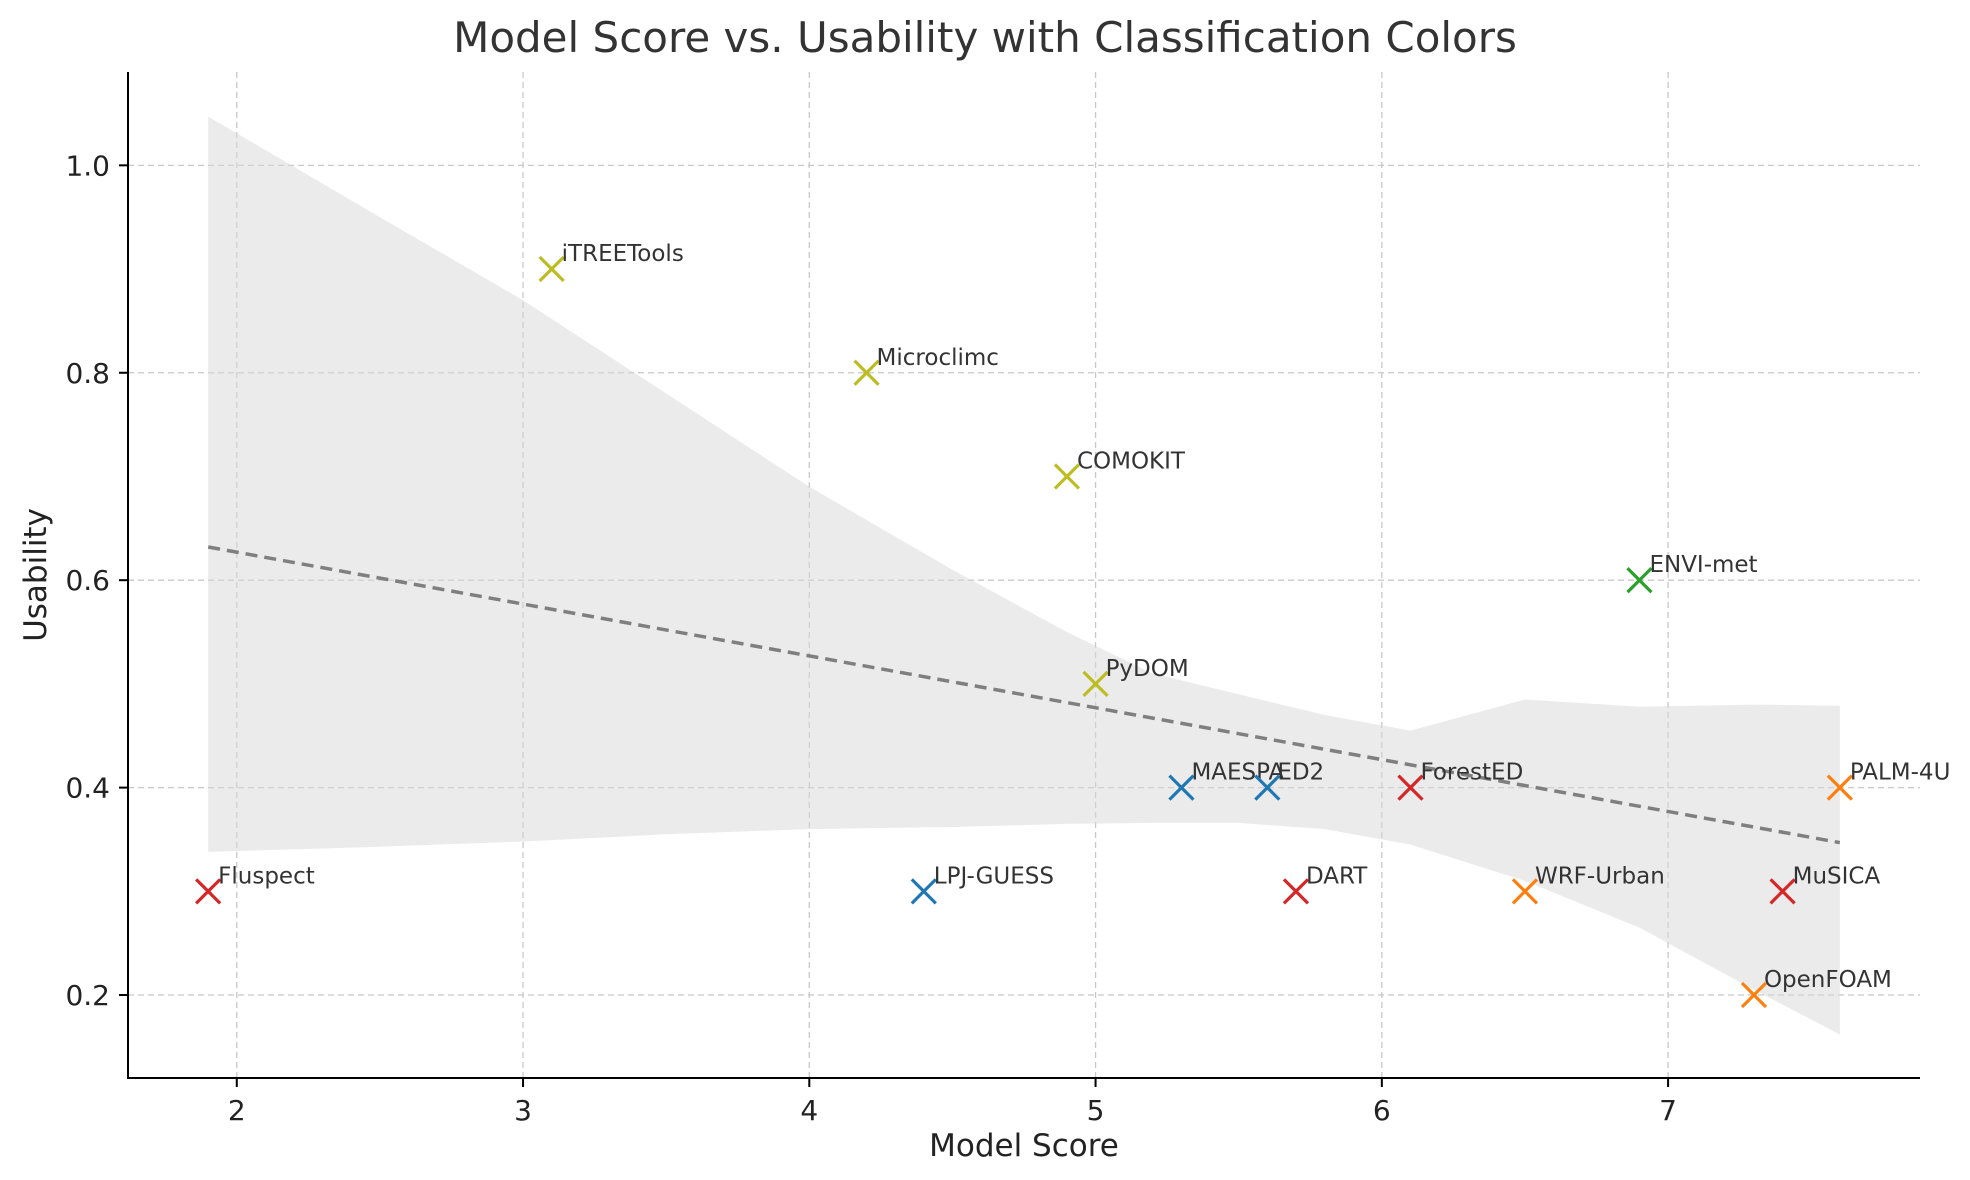  I want to click on x-tick-label: 4, so click(809, 1110).